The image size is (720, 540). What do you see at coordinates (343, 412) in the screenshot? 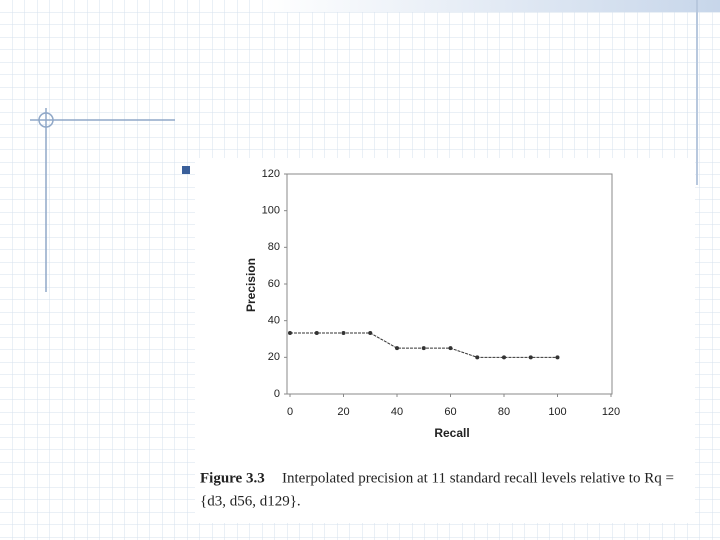
I see `x-tick-label: 20` at bounding box center [343, 412].